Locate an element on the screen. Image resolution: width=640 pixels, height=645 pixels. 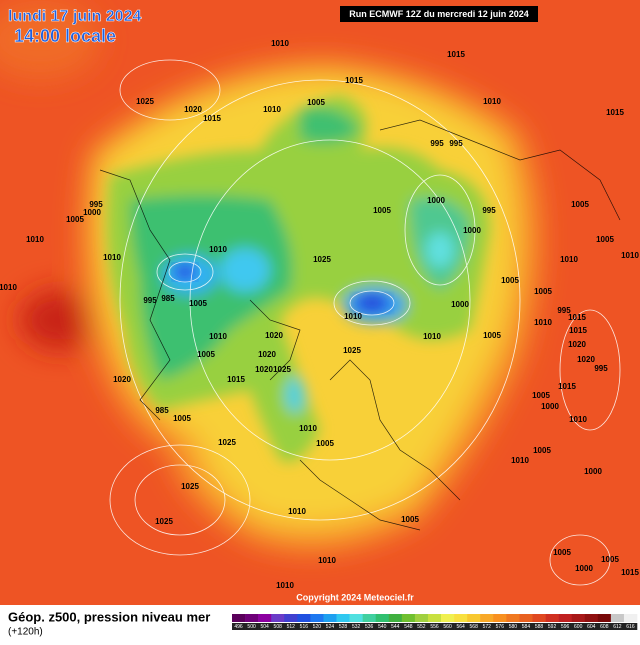
scale-label: 528 is located at coordinates (343, 627).